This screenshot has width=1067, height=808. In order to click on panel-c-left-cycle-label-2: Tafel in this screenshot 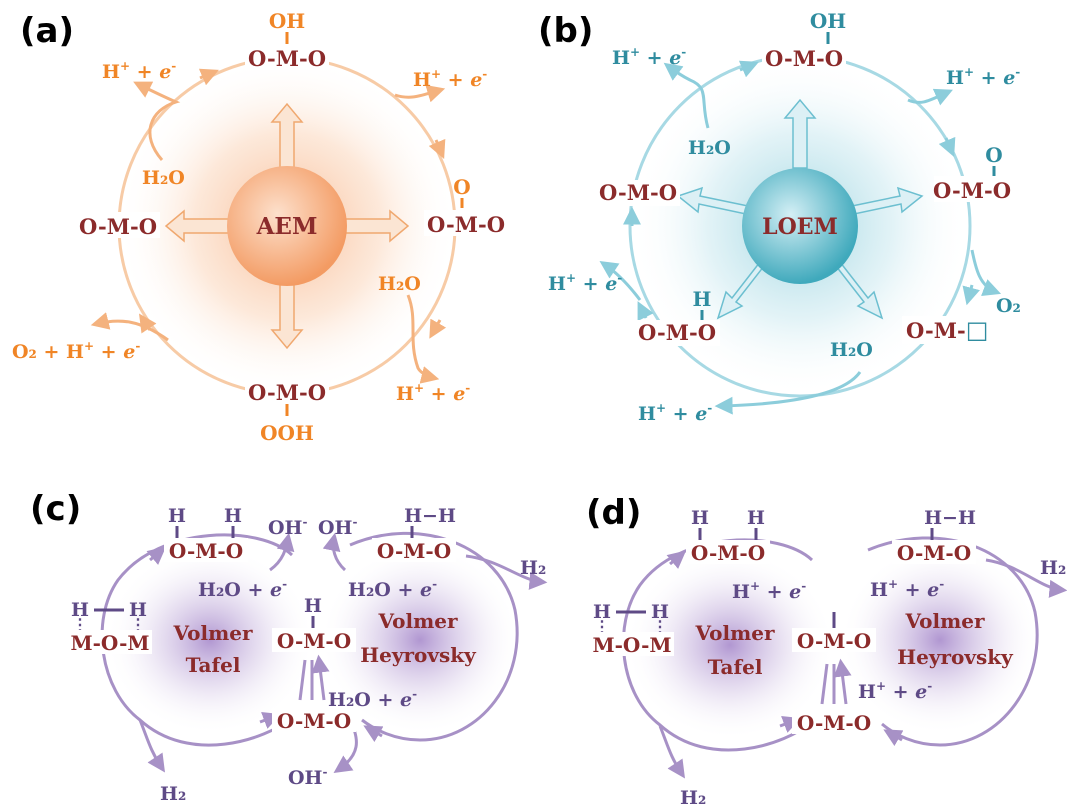, I will do `click(213, 665)`.